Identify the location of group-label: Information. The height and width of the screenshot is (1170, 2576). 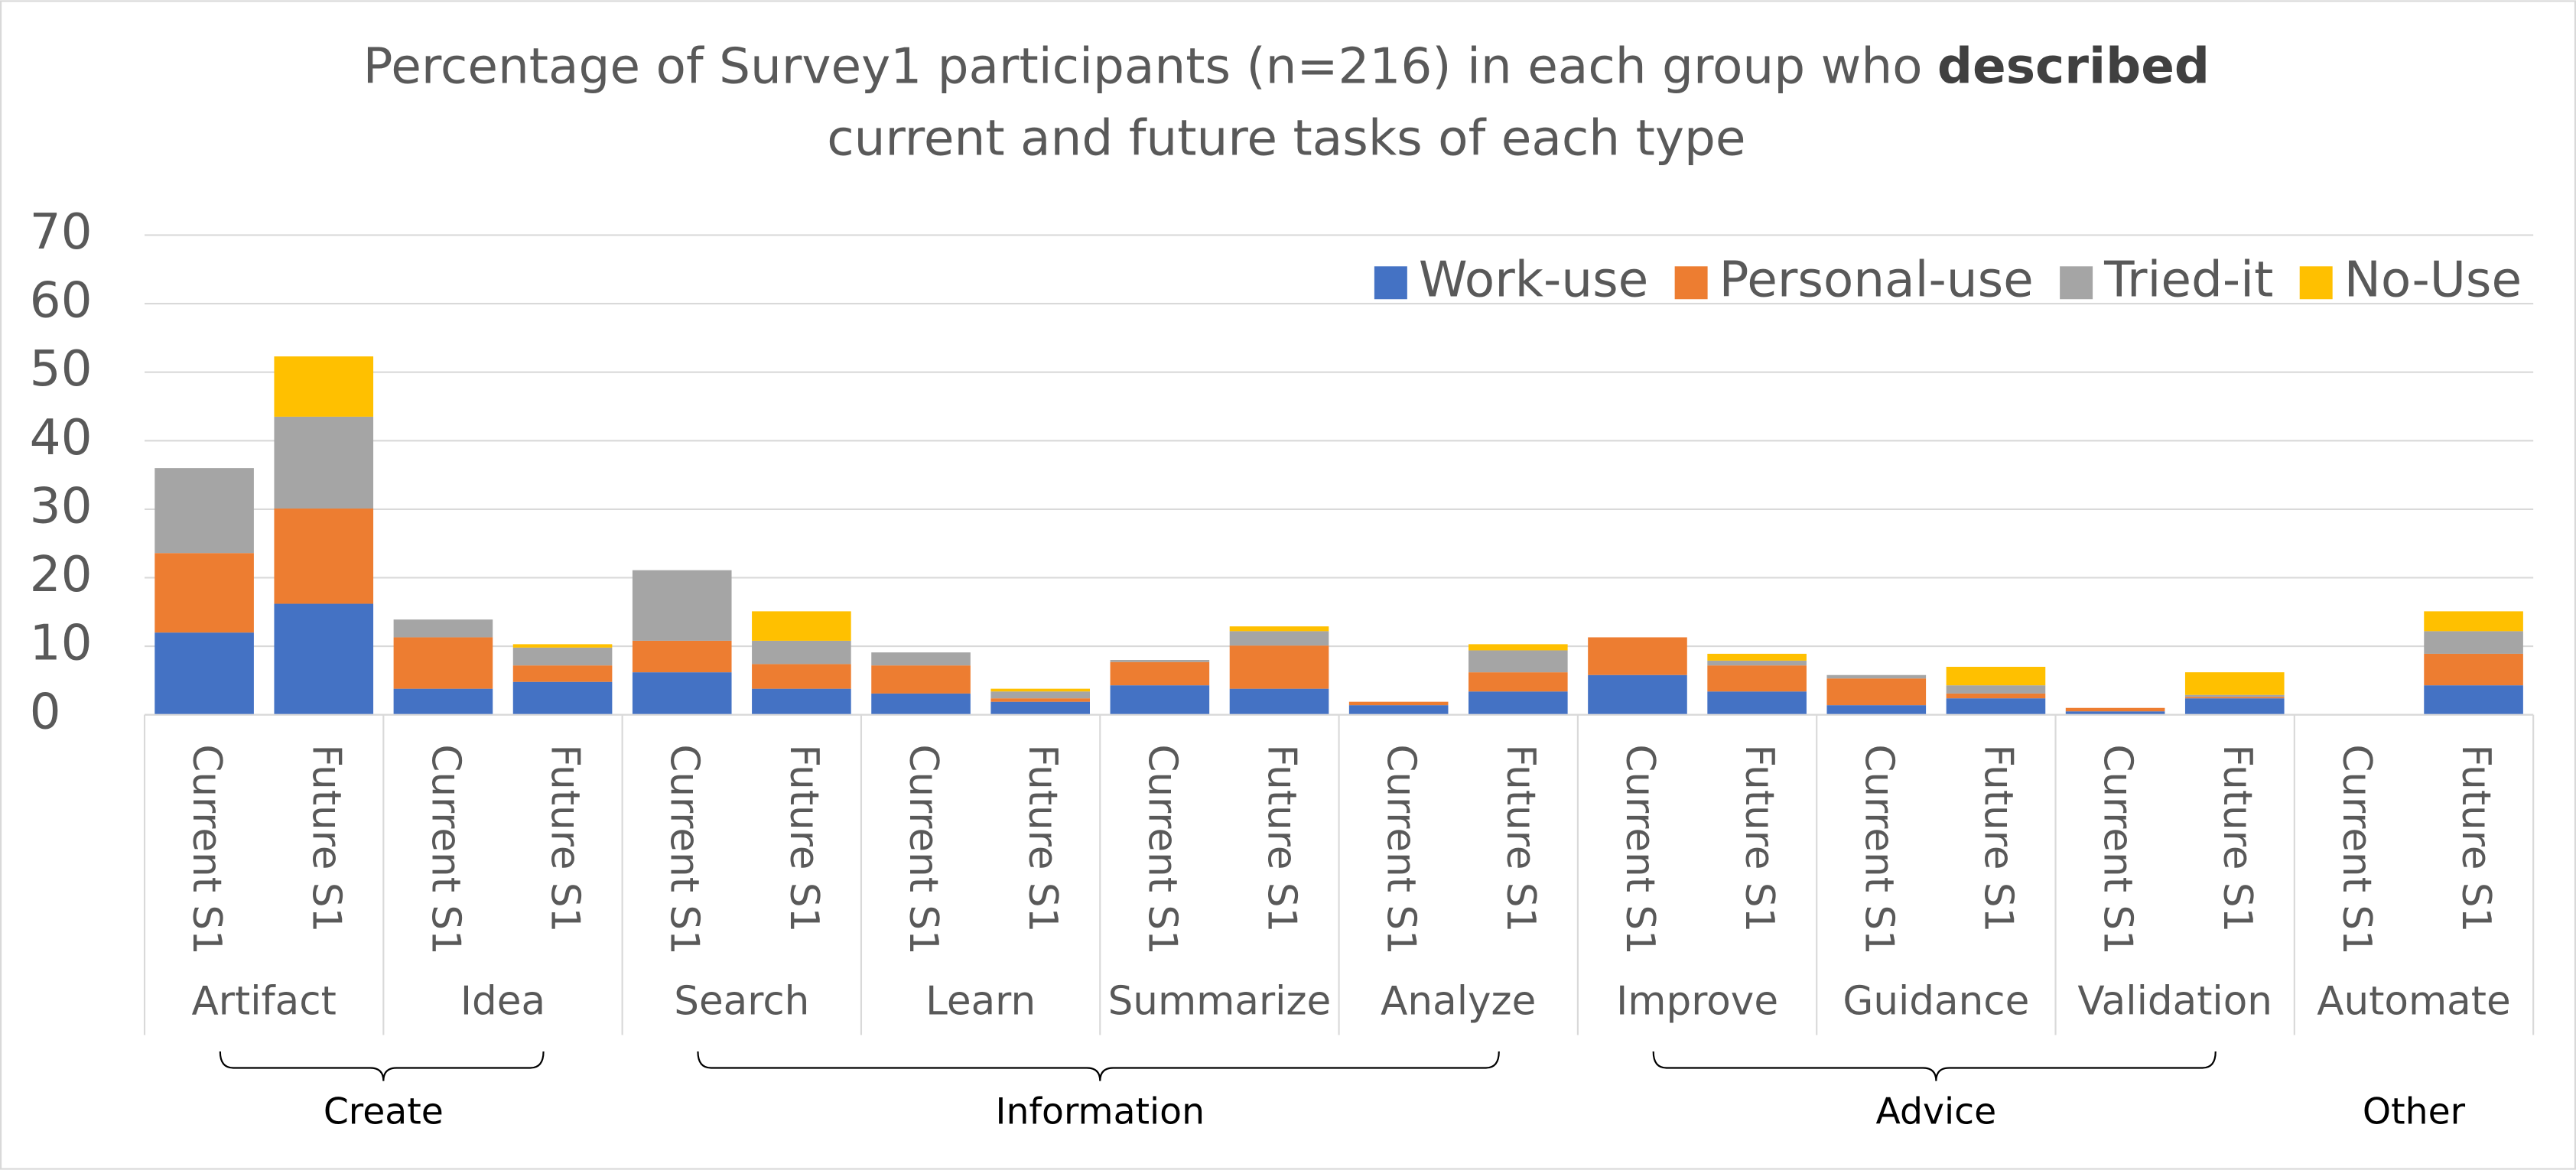
(1100, 1112).